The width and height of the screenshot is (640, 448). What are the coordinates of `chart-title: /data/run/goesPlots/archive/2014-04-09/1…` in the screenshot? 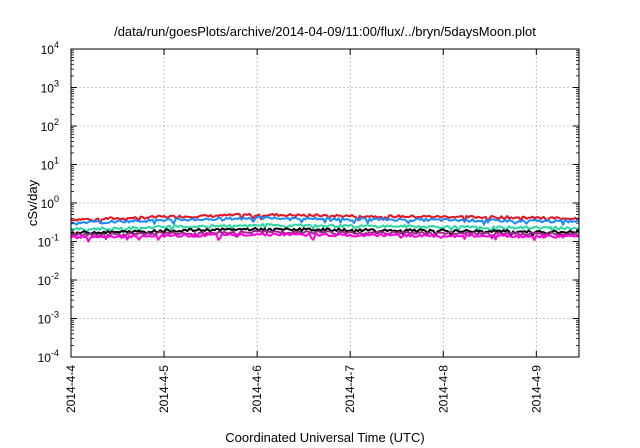 It's located at (325, 31).